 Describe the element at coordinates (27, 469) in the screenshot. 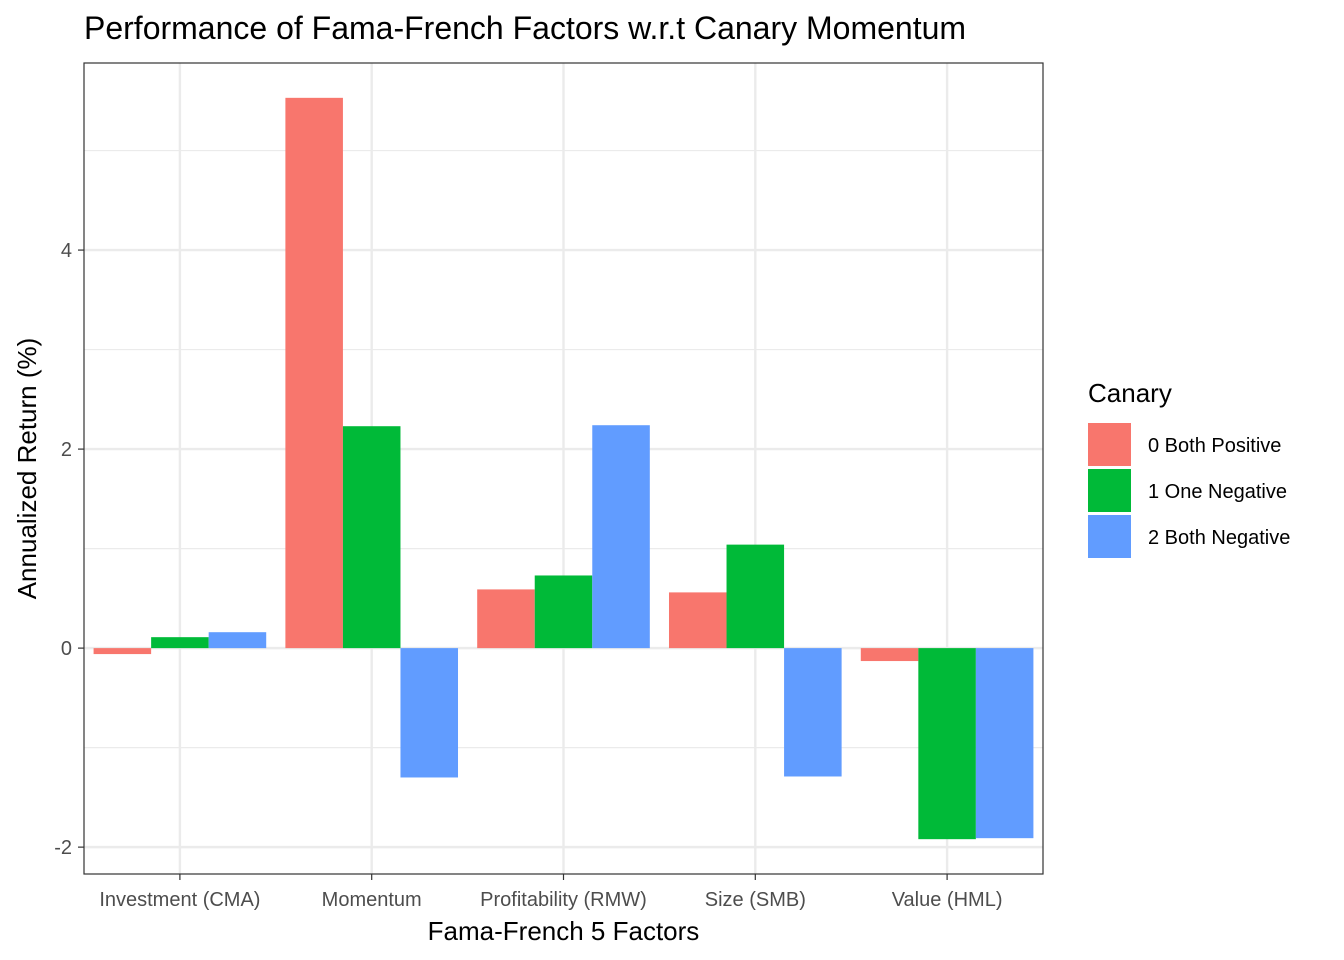

I see `y-axis-title: Annualized Return (%)` at that location.